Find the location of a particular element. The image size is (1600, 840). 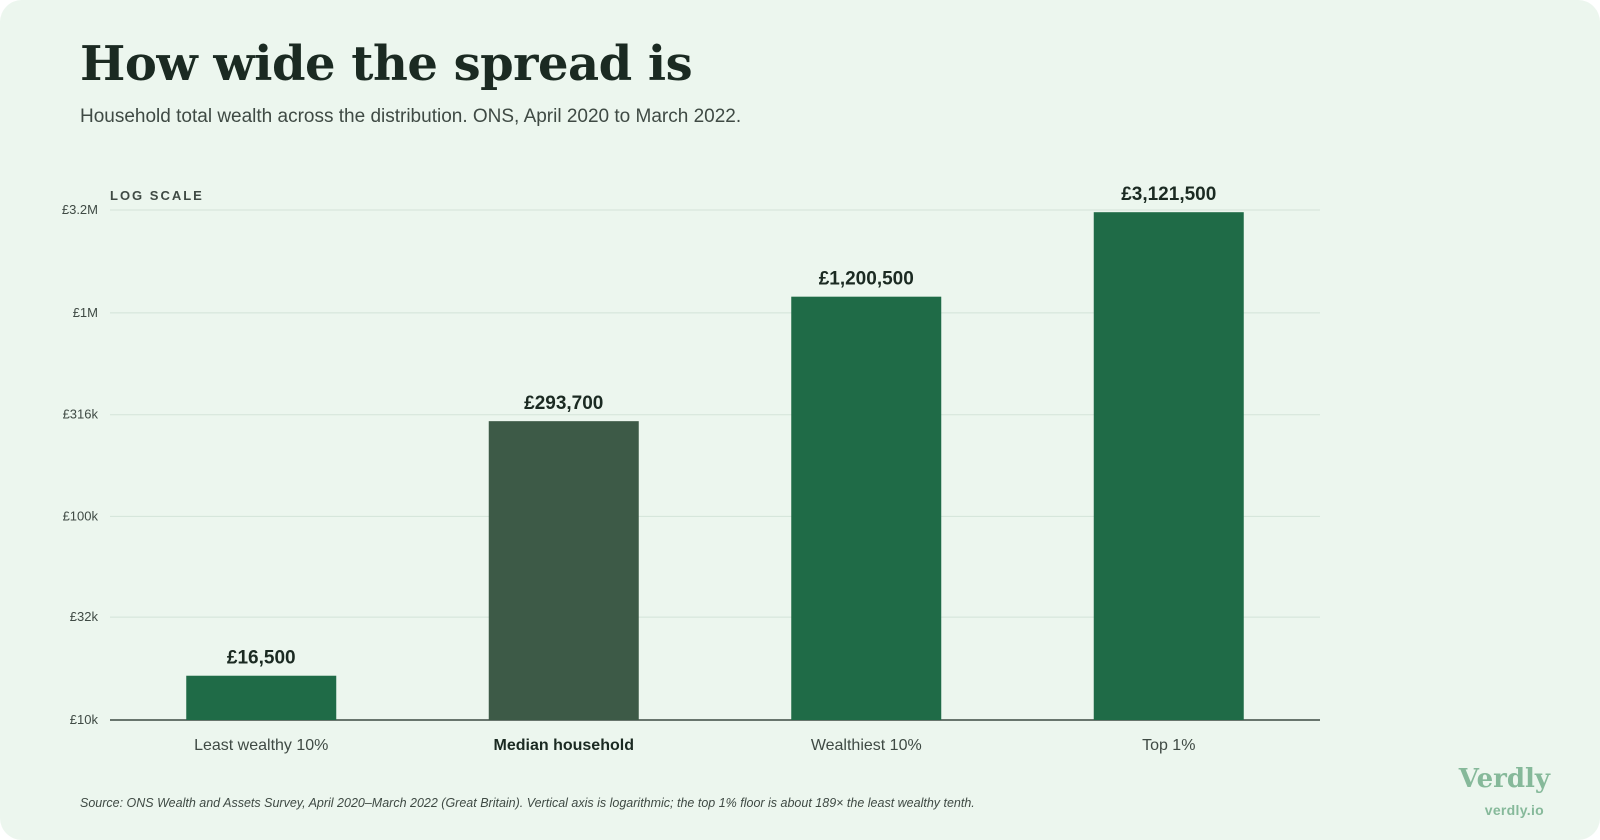

brand-url: verdly.io is located at coordinates (1514, 810).